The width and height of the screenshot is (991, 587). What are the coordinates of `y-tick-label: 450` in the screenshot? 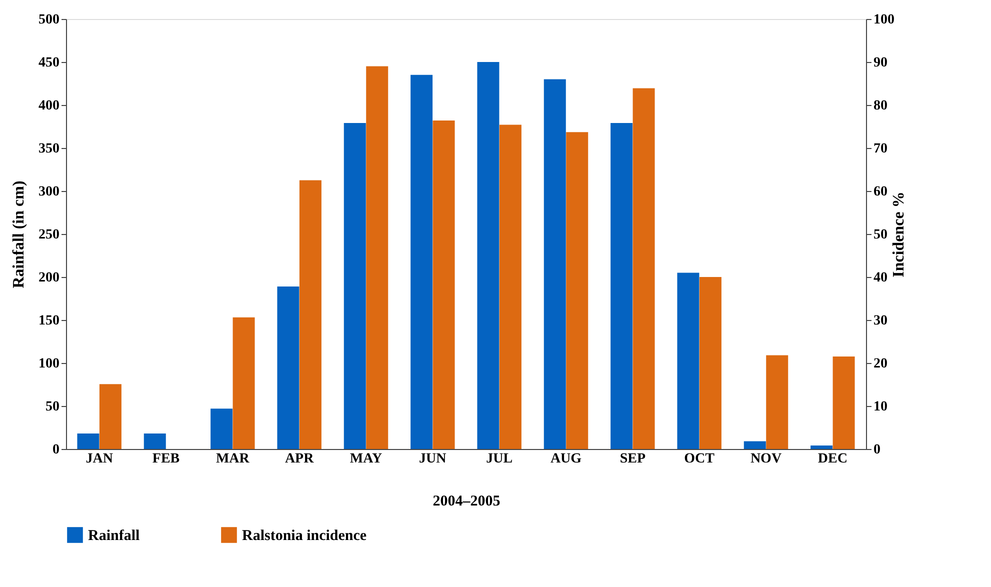 It's located at (49, 63).